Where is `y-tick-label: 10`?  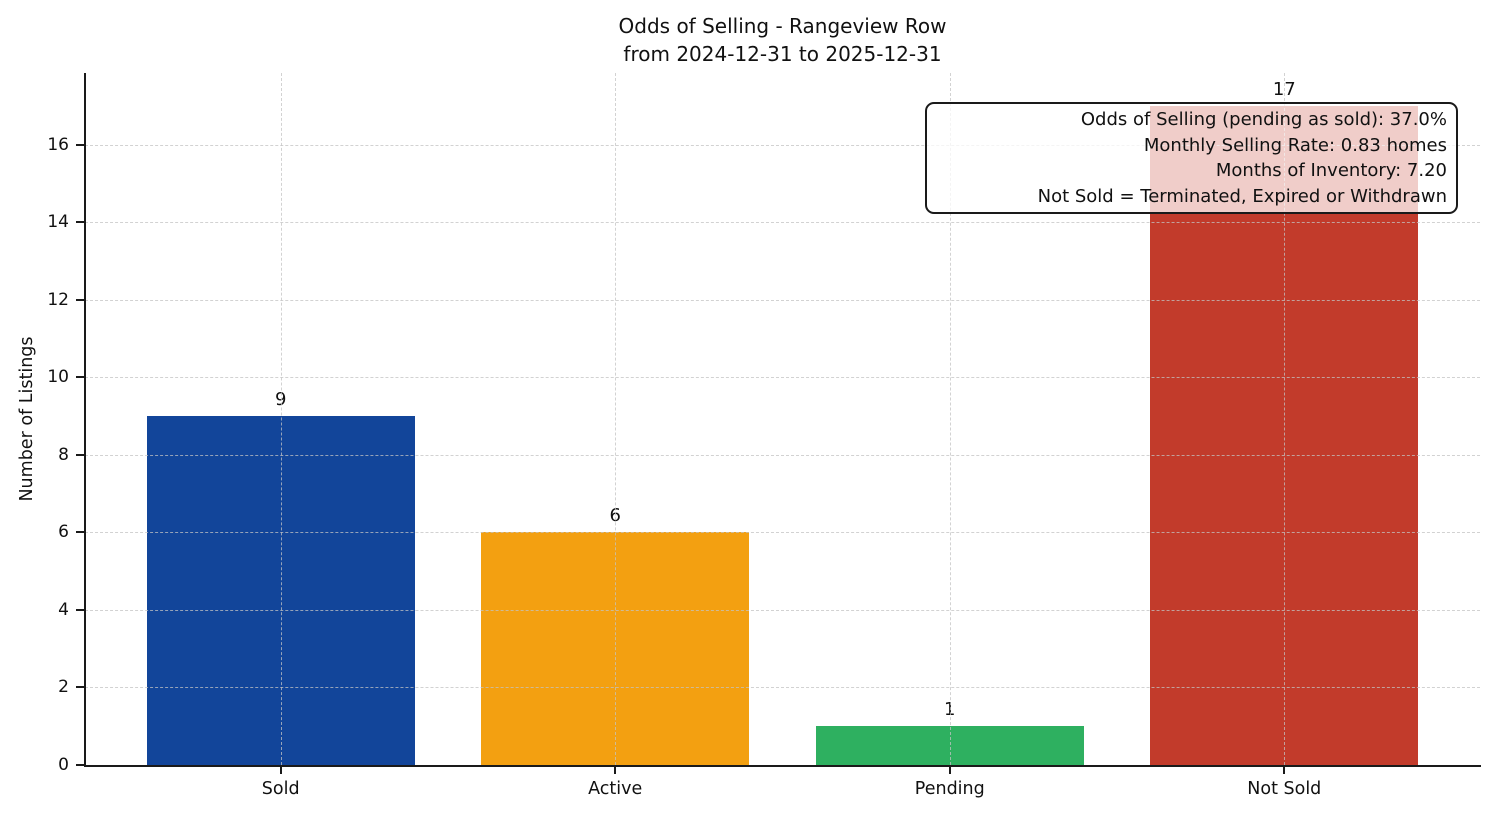 y-tick-label: 10 is located at coordinates (58, 377).